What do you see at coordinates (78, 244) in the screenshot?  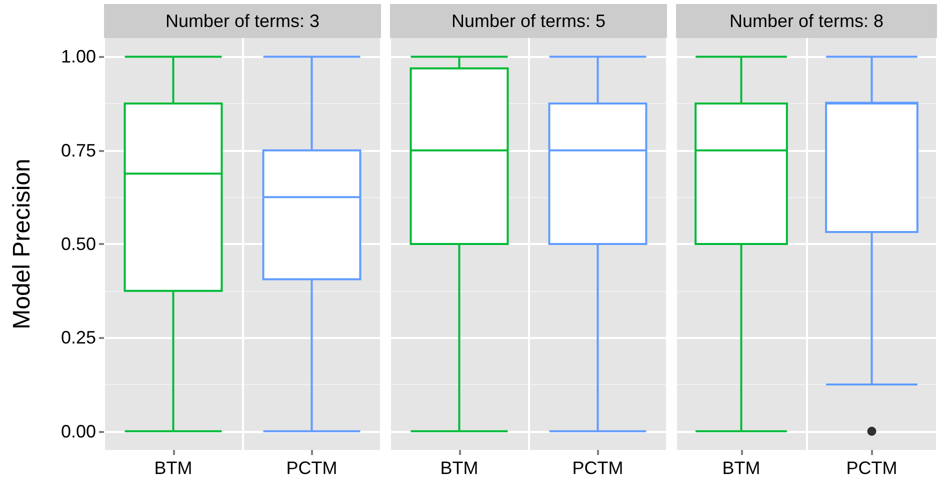 I see `y-tick-label: 0.50` at bounding box center [78, 244].